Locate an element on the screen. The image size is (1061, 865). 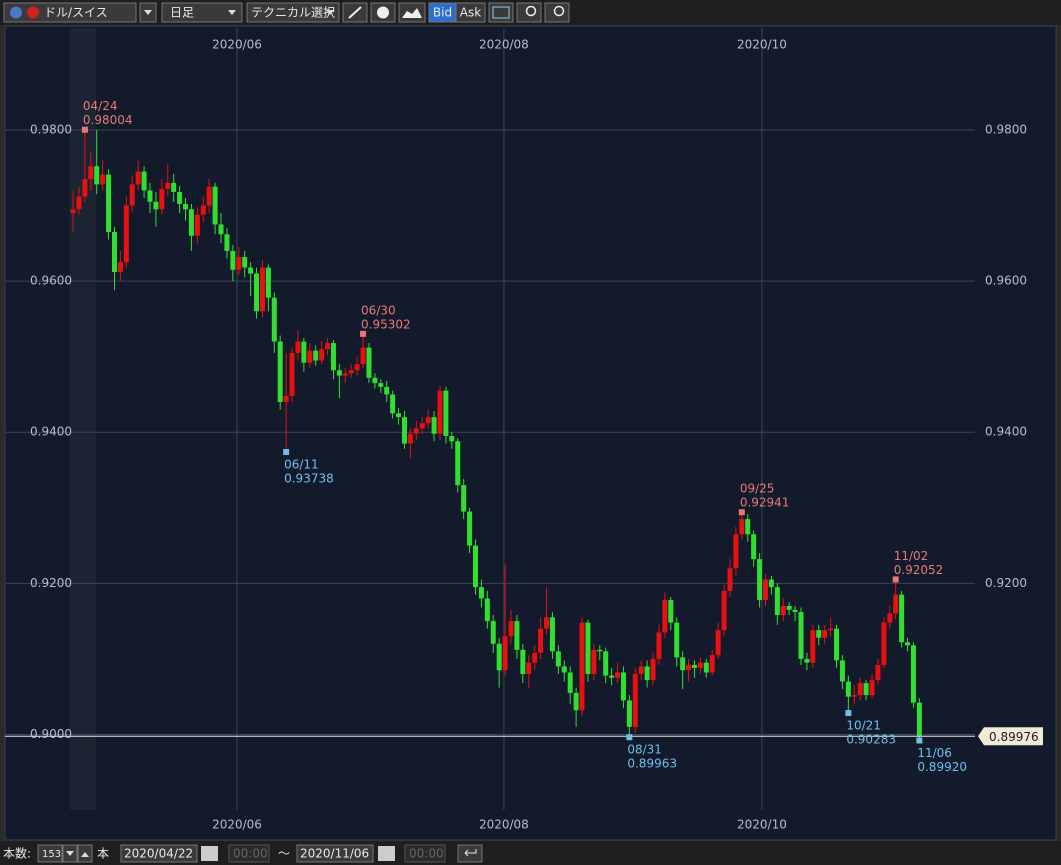
start-shade is located at coordinates (83, 419).